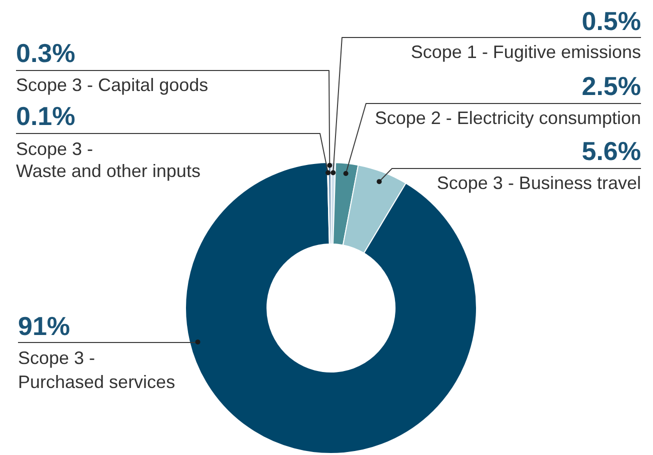  Describe the element at coordinates (525, 52) in the screenshot. I see `slice-label: Scope 1 - Fugitive emissions` at that location.